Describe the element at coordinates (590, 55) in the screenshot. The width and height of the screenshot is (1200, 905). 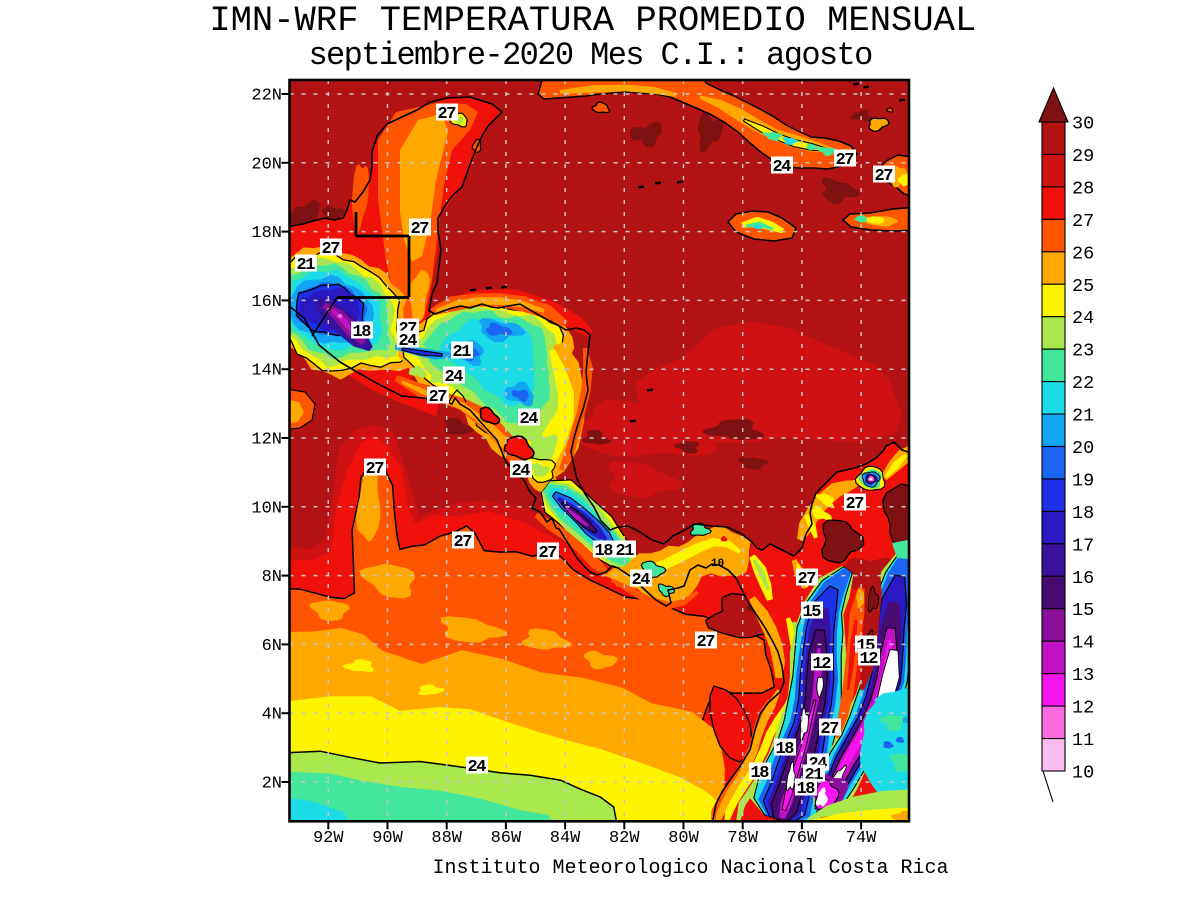
I see `svg-text:septiembre-2020 Mes C.I.: agos: septiembre-2020 Mes C.I.: agosto` at that location.